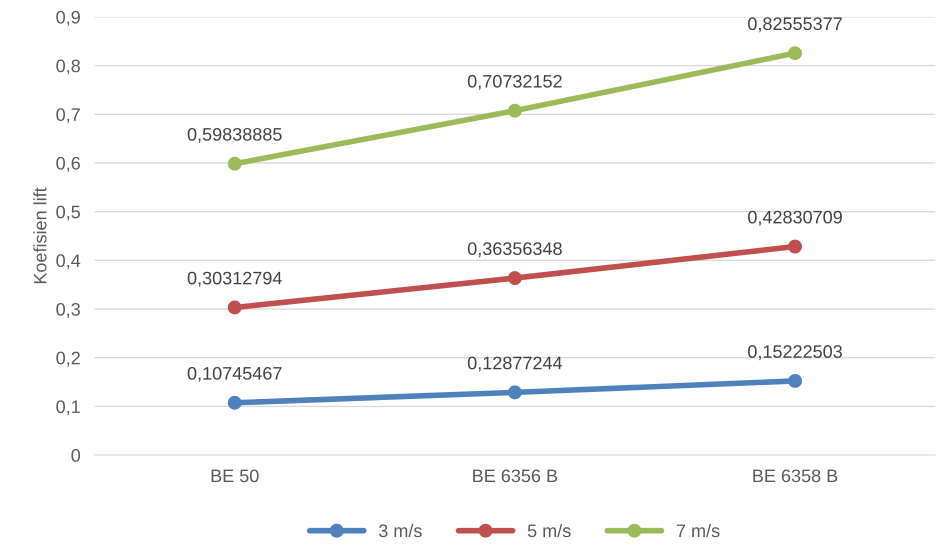 The height and width of the screenshot is (545, 937). I want to click on y-tick-label: 0,8, so click(68, 67).